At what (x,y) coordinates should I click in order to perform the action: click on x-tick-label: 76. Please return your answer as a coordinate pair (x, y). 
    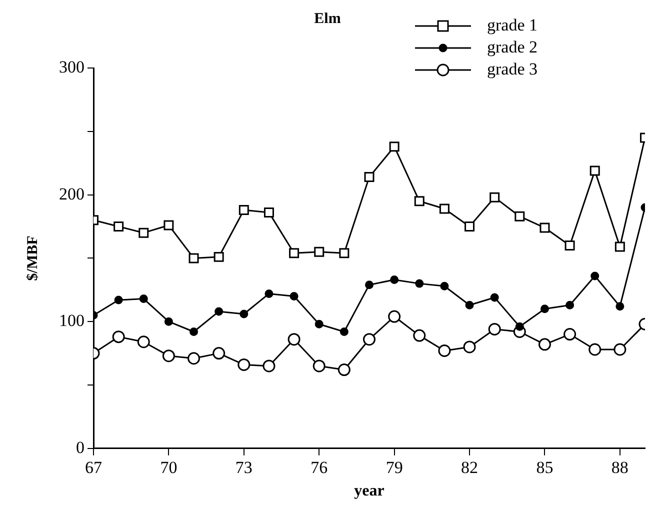
    Looking at the image, I should click on (319, 468).